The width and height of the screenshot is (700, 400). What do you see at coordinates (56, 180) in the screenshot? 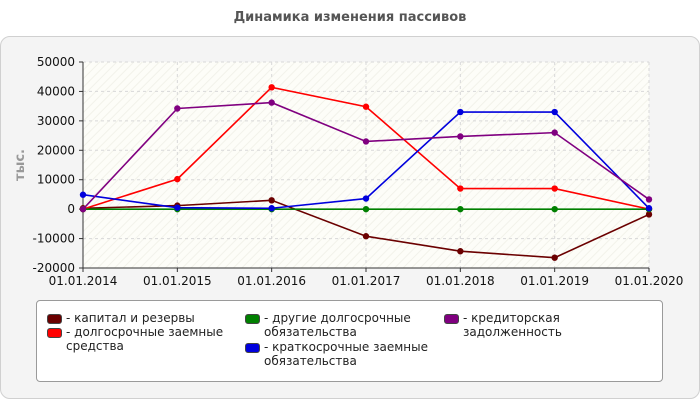
I see `y-tick-label: 10000` at bounding box center [56, 180].